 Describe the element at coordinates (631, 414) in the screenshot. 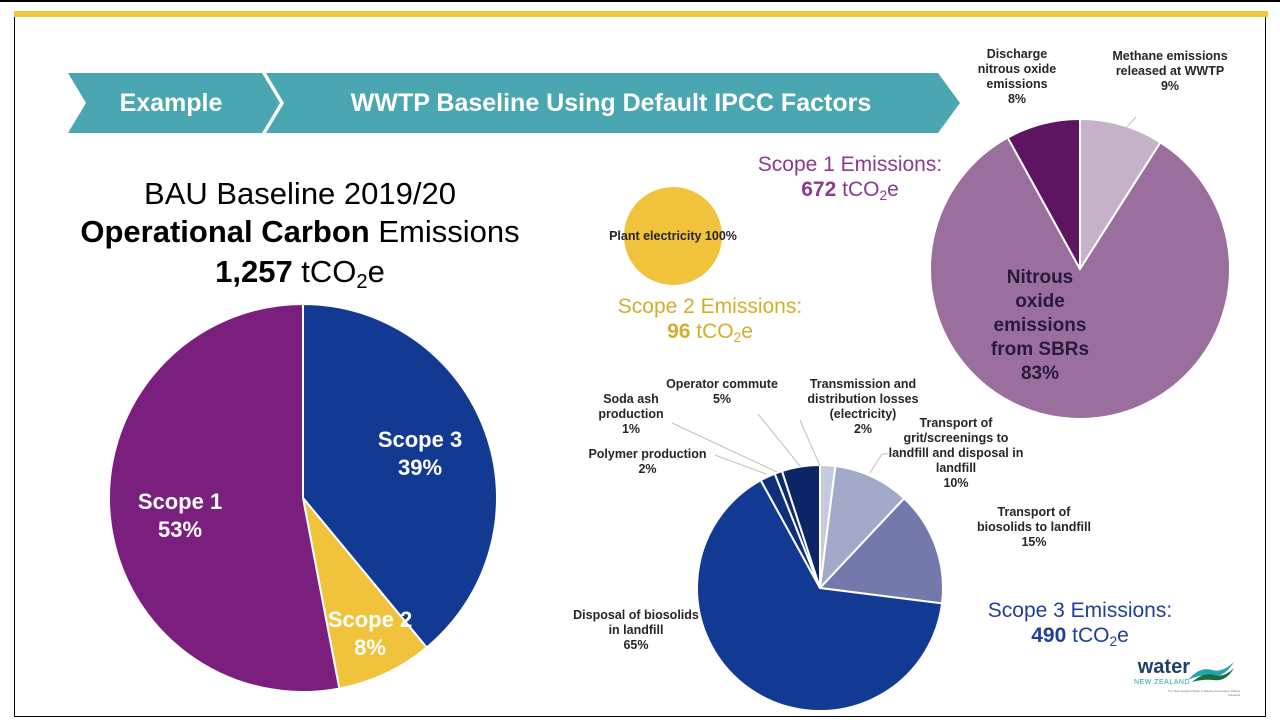

I see `scope3-label-soda: Soda ash production 1%` at that location.